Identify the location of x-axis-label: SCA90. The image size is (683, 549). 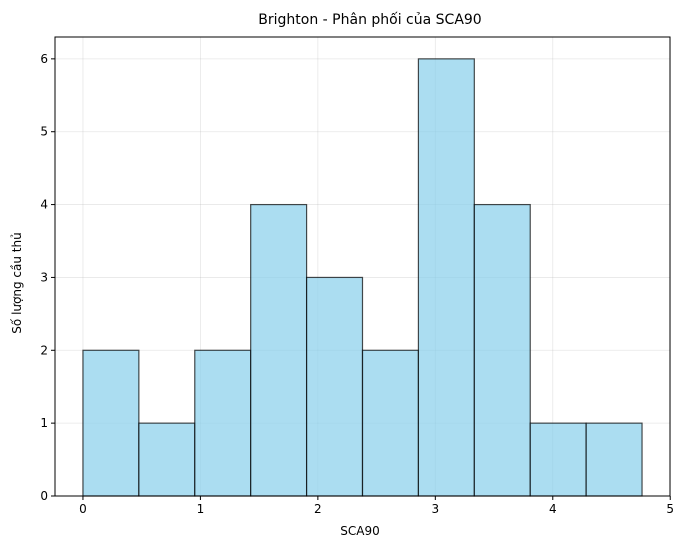
(359, 531).